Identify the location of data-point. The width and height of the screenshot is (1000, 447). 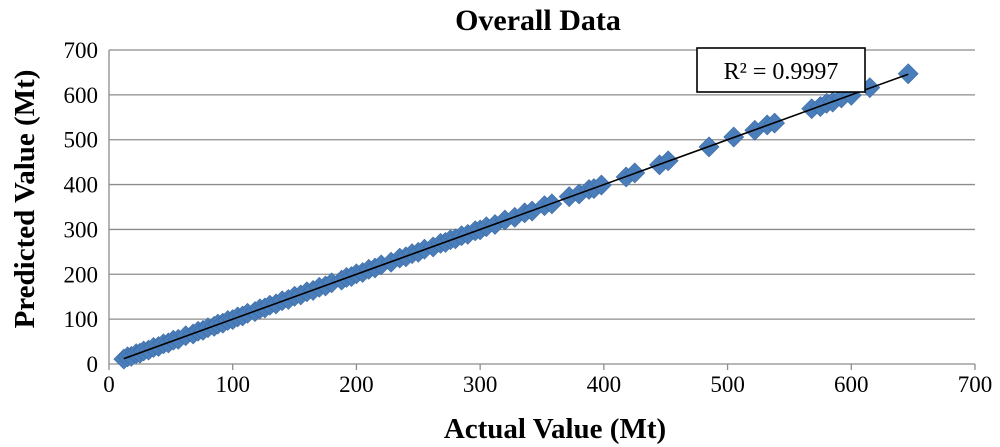
(908, 74).